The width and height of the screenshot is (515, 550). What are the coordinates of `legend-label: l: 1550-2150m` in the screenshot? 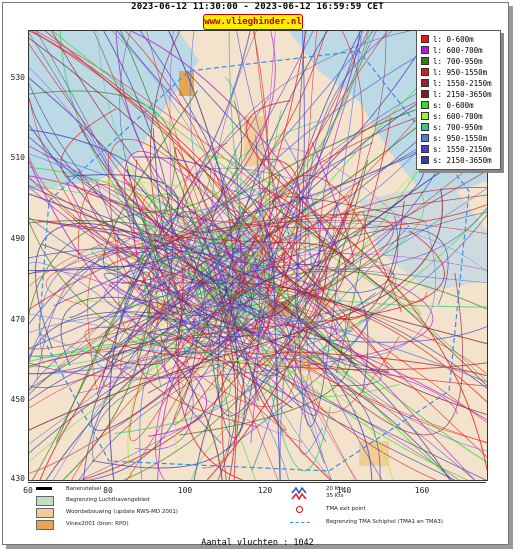 It's located at (462, 83).